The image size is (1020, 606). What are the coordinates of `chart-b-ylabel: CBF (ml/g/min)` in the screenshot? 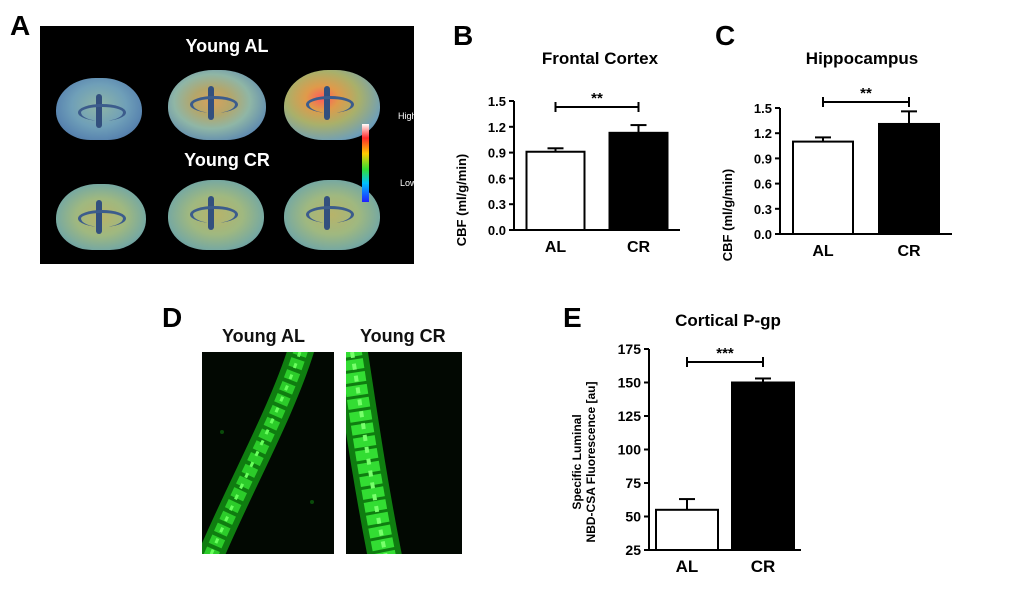 It's located at (461, 200).